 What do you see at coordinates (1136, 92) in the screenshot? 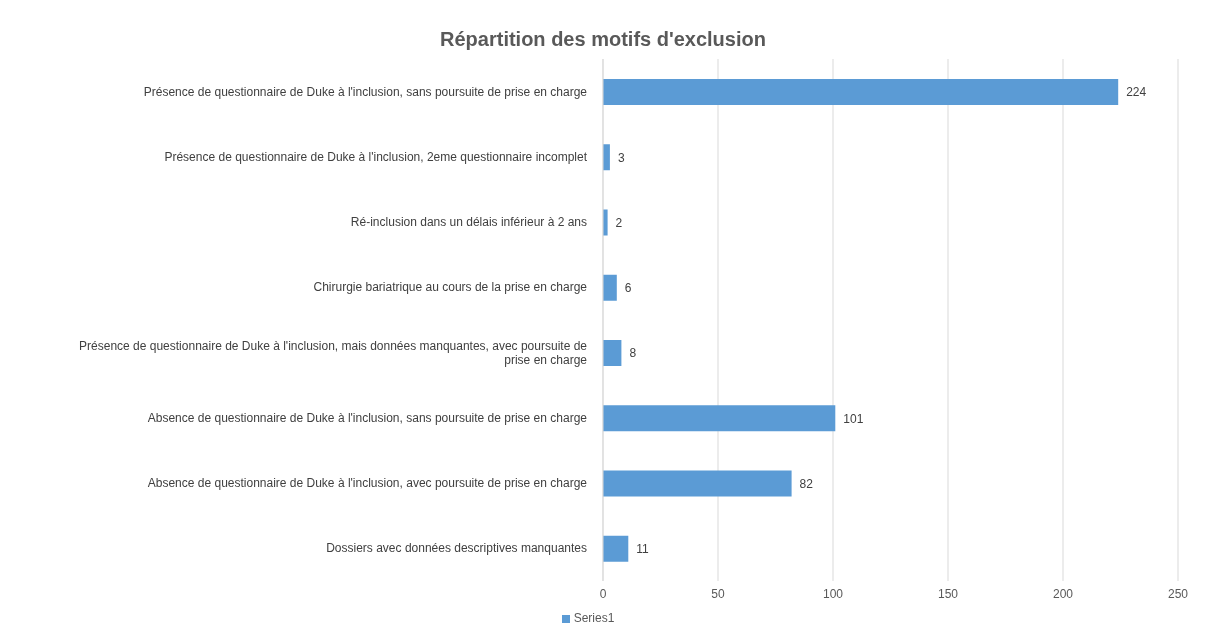
I see `data-label: 224` at bounding box center [1136, 92].